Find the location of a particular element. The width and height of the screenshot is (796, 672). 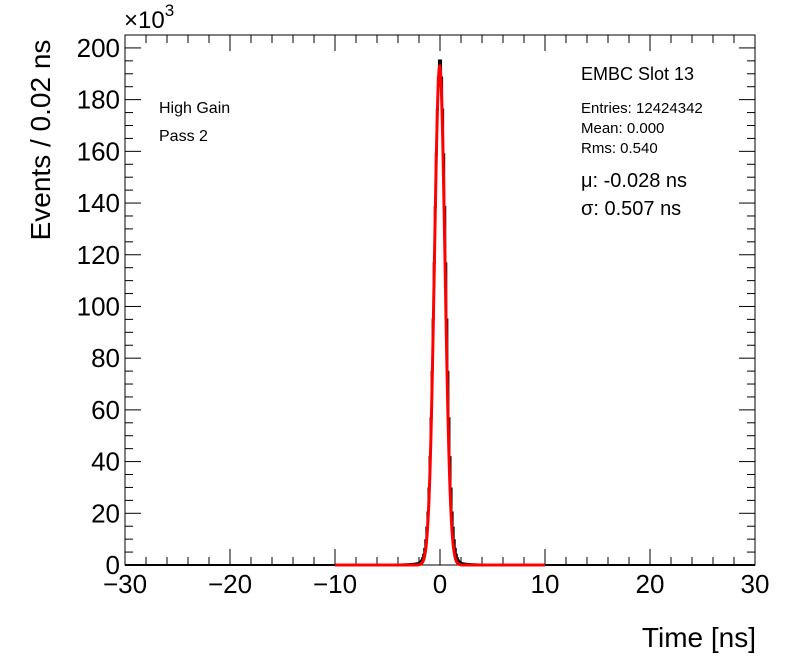

x-axis-title: Time [ns] is located at coordinates (699, 637).